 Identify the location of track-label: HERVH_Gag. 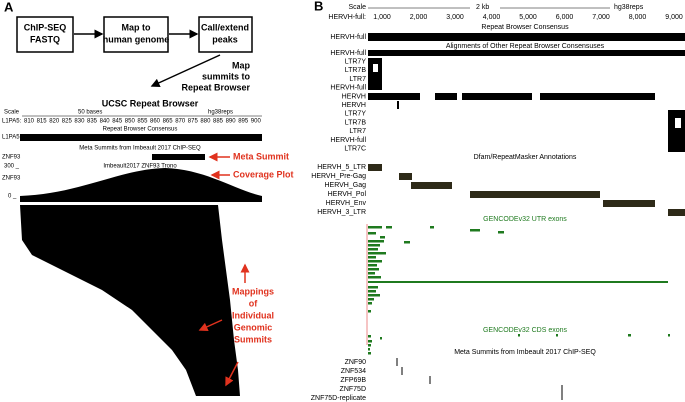
(345, 185).